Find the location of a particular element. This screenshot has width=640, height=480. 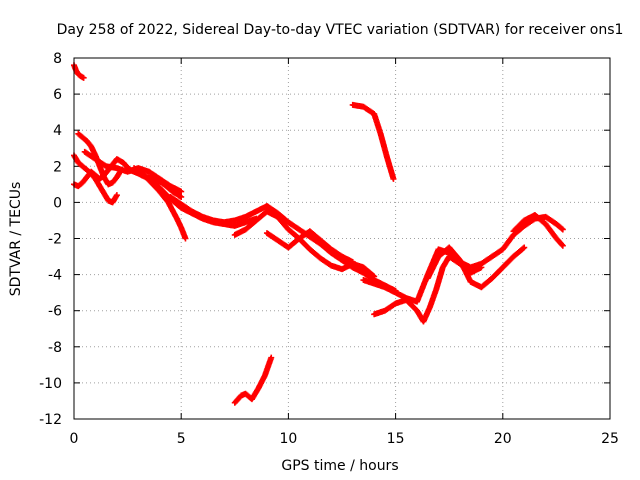

data-series-arc-c is located at coordinates (95, 179).